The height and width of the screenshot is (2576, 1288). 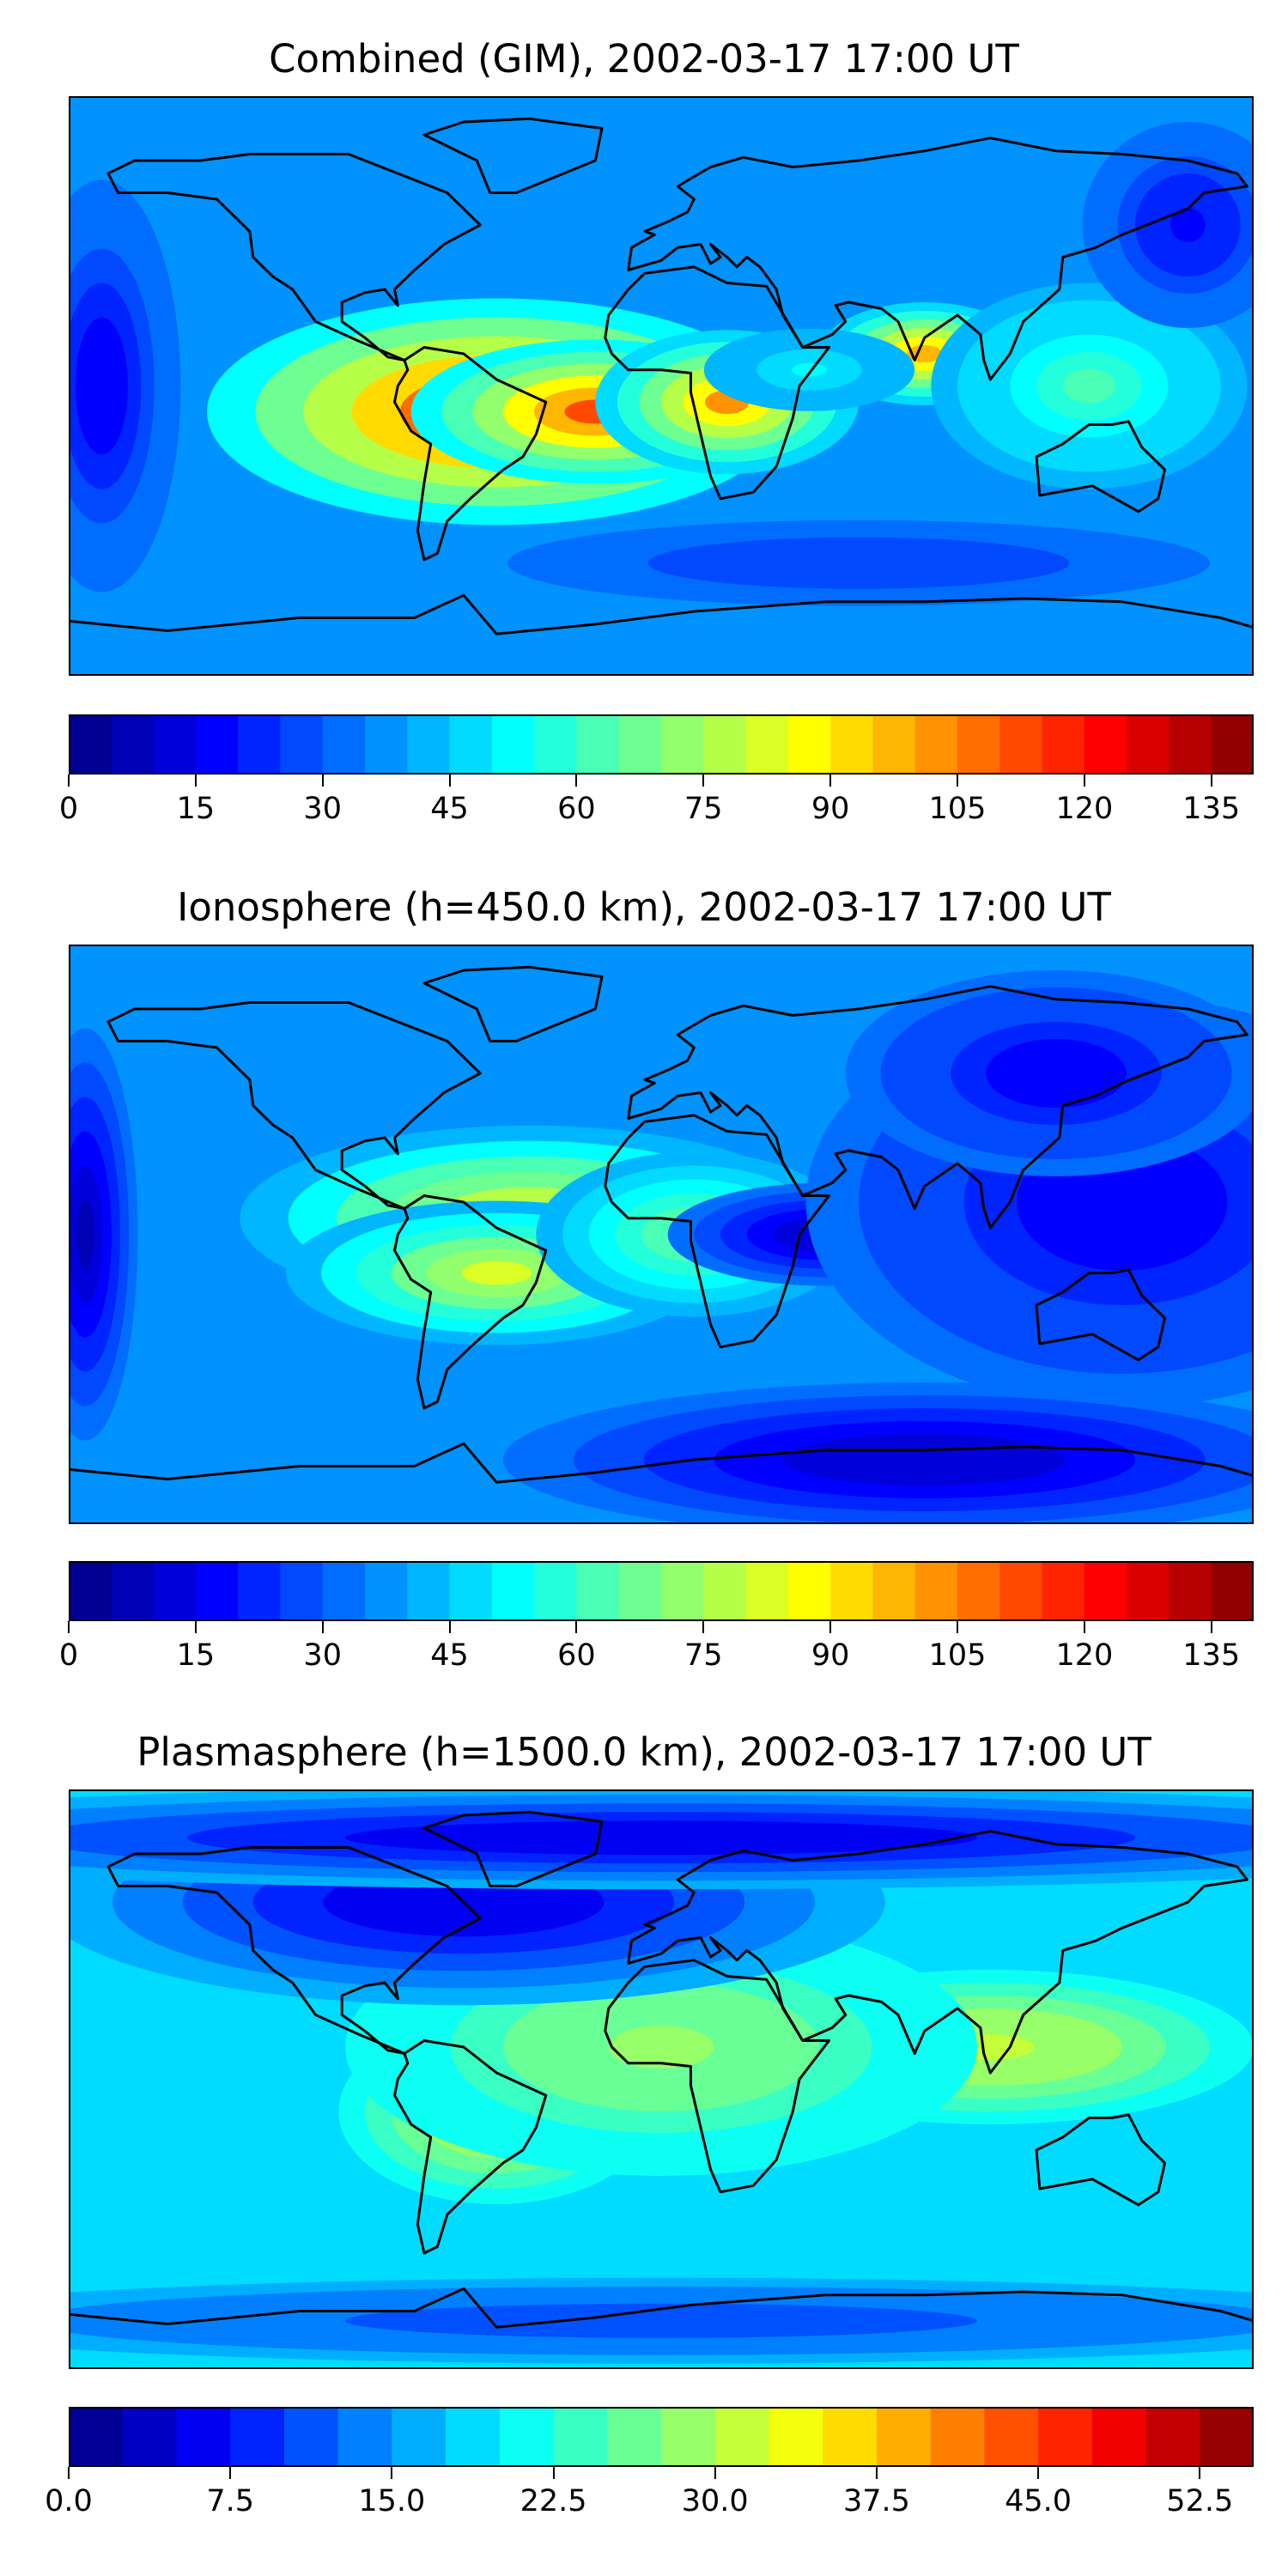 I want to click on colorbar-tick-label: 22.5, so click(x=553, y=2501).